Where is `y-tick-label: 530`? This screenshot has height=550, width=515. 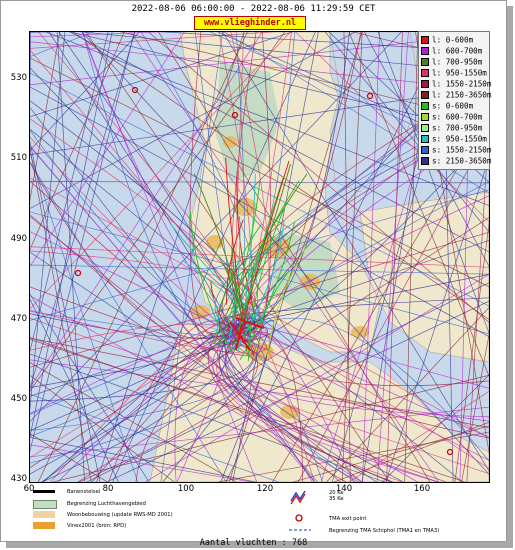 y-tick-label: 530 is located at coordinates (18, 78).